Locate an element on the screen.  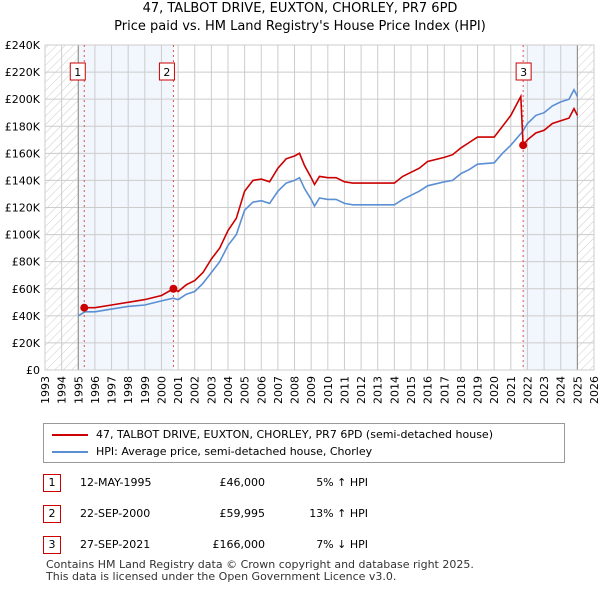
sale-label: 3 is located at coordinates (523, 72).